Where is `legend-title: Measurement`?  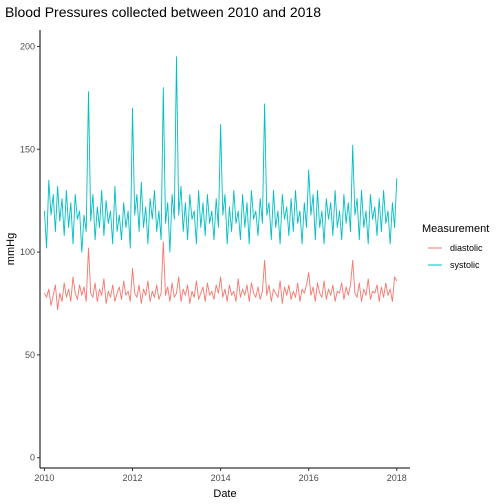
legend-title: Measurement is located at coordinates (455, 229).